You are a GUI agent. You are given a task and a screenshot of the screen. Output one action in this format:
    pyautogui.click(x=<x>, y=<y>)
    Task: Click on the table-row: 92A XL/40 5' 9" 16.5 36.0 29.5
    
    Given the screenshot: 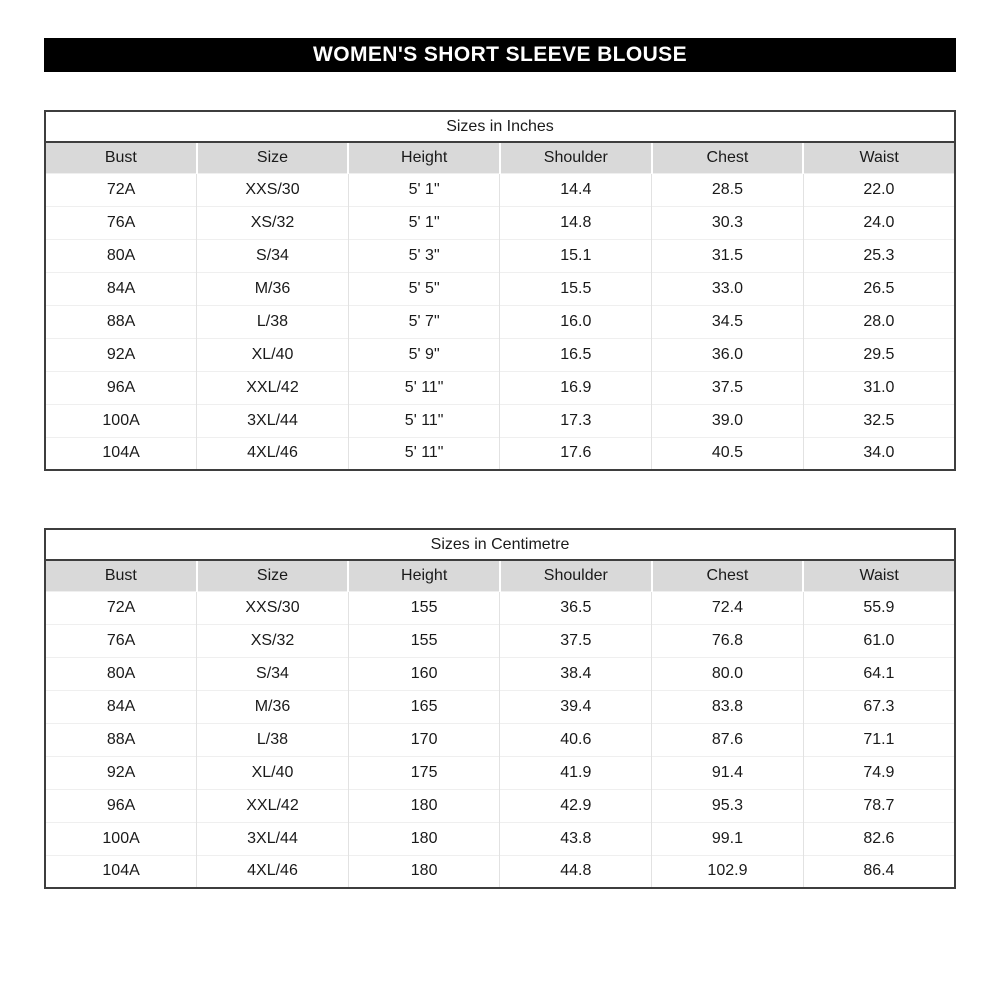 What is the action you would take?
    pyautogui.click(x=500, y=354)
    